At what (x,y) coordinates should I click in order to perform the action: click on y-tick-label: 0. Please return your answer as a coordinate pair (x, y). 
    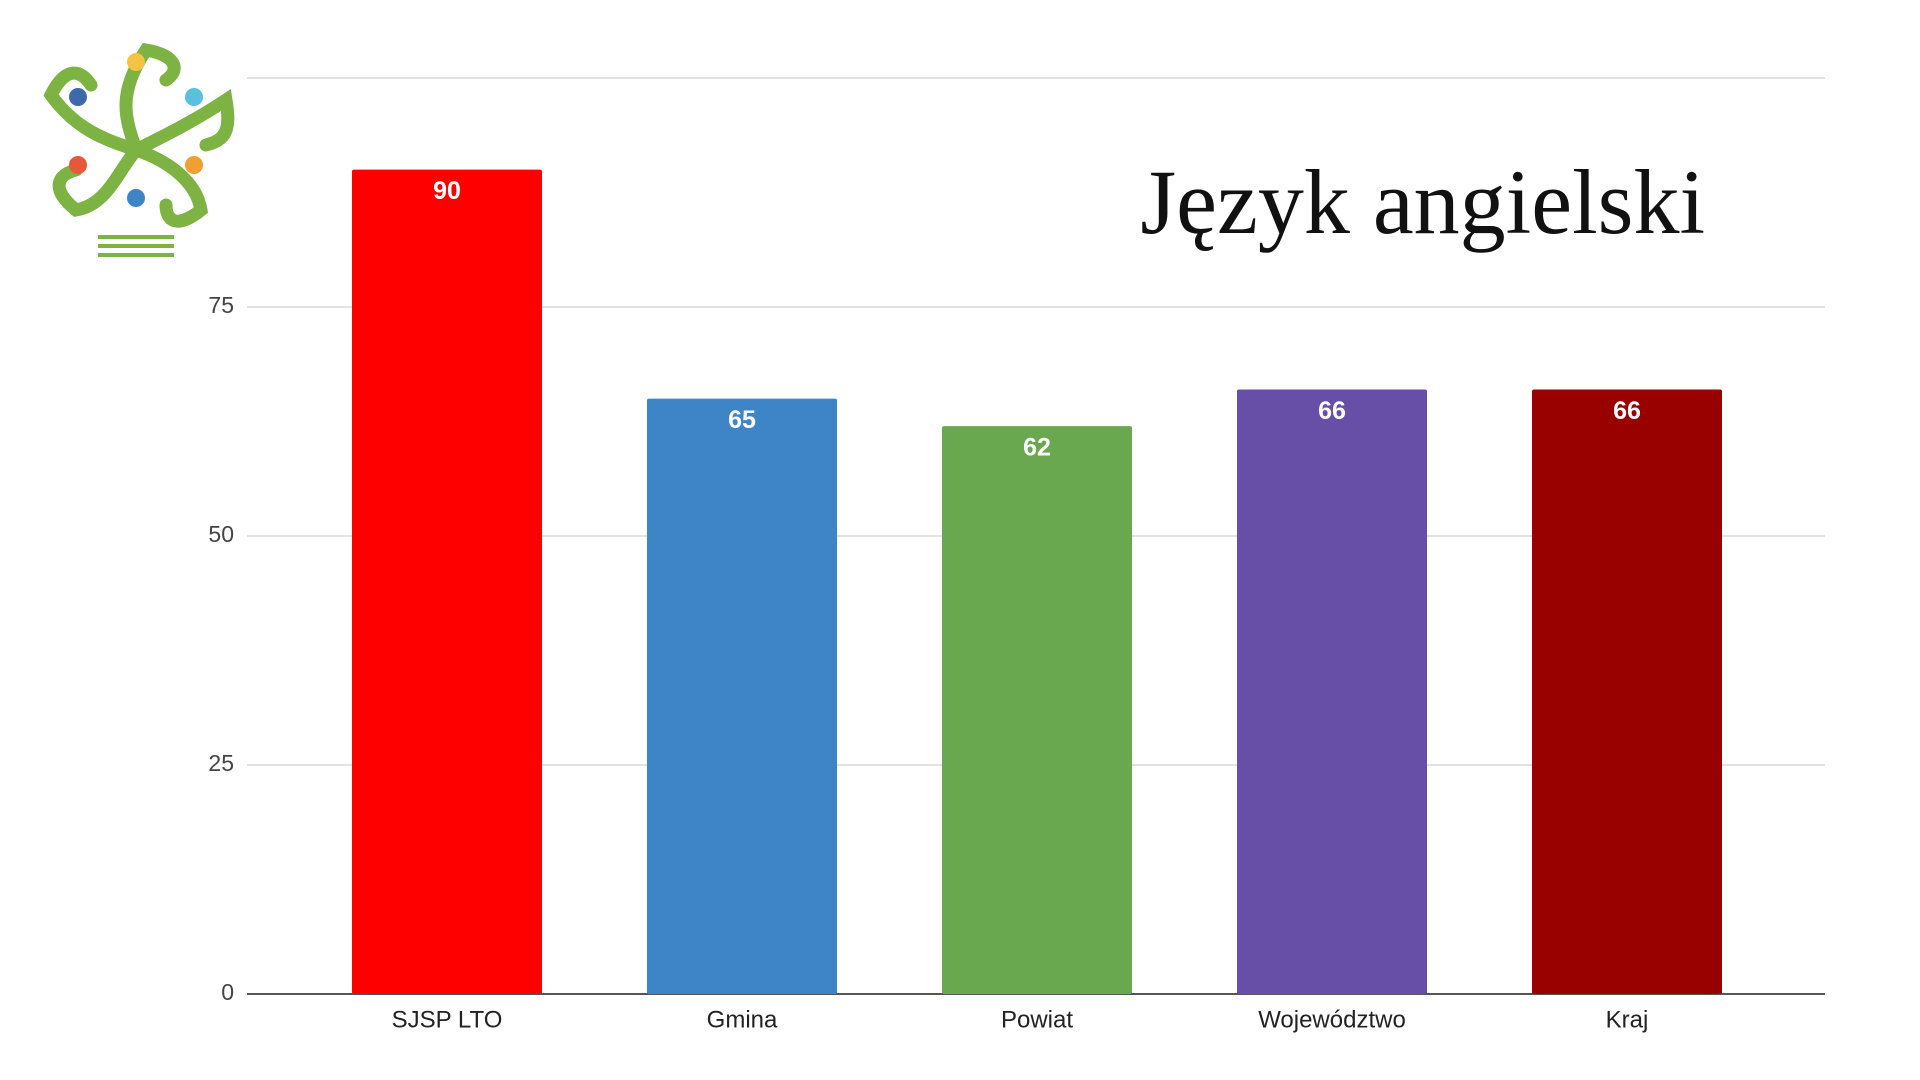
    Looking at the image, I should click on (227, 992).